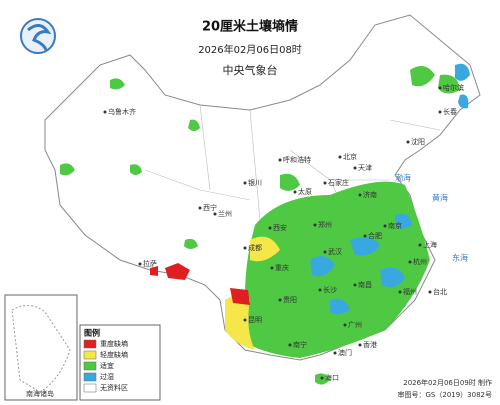 The width and height of the screenshot is (500, 405). I want to click on map-title: 20厘米土壤墒情, so click(250, 27).